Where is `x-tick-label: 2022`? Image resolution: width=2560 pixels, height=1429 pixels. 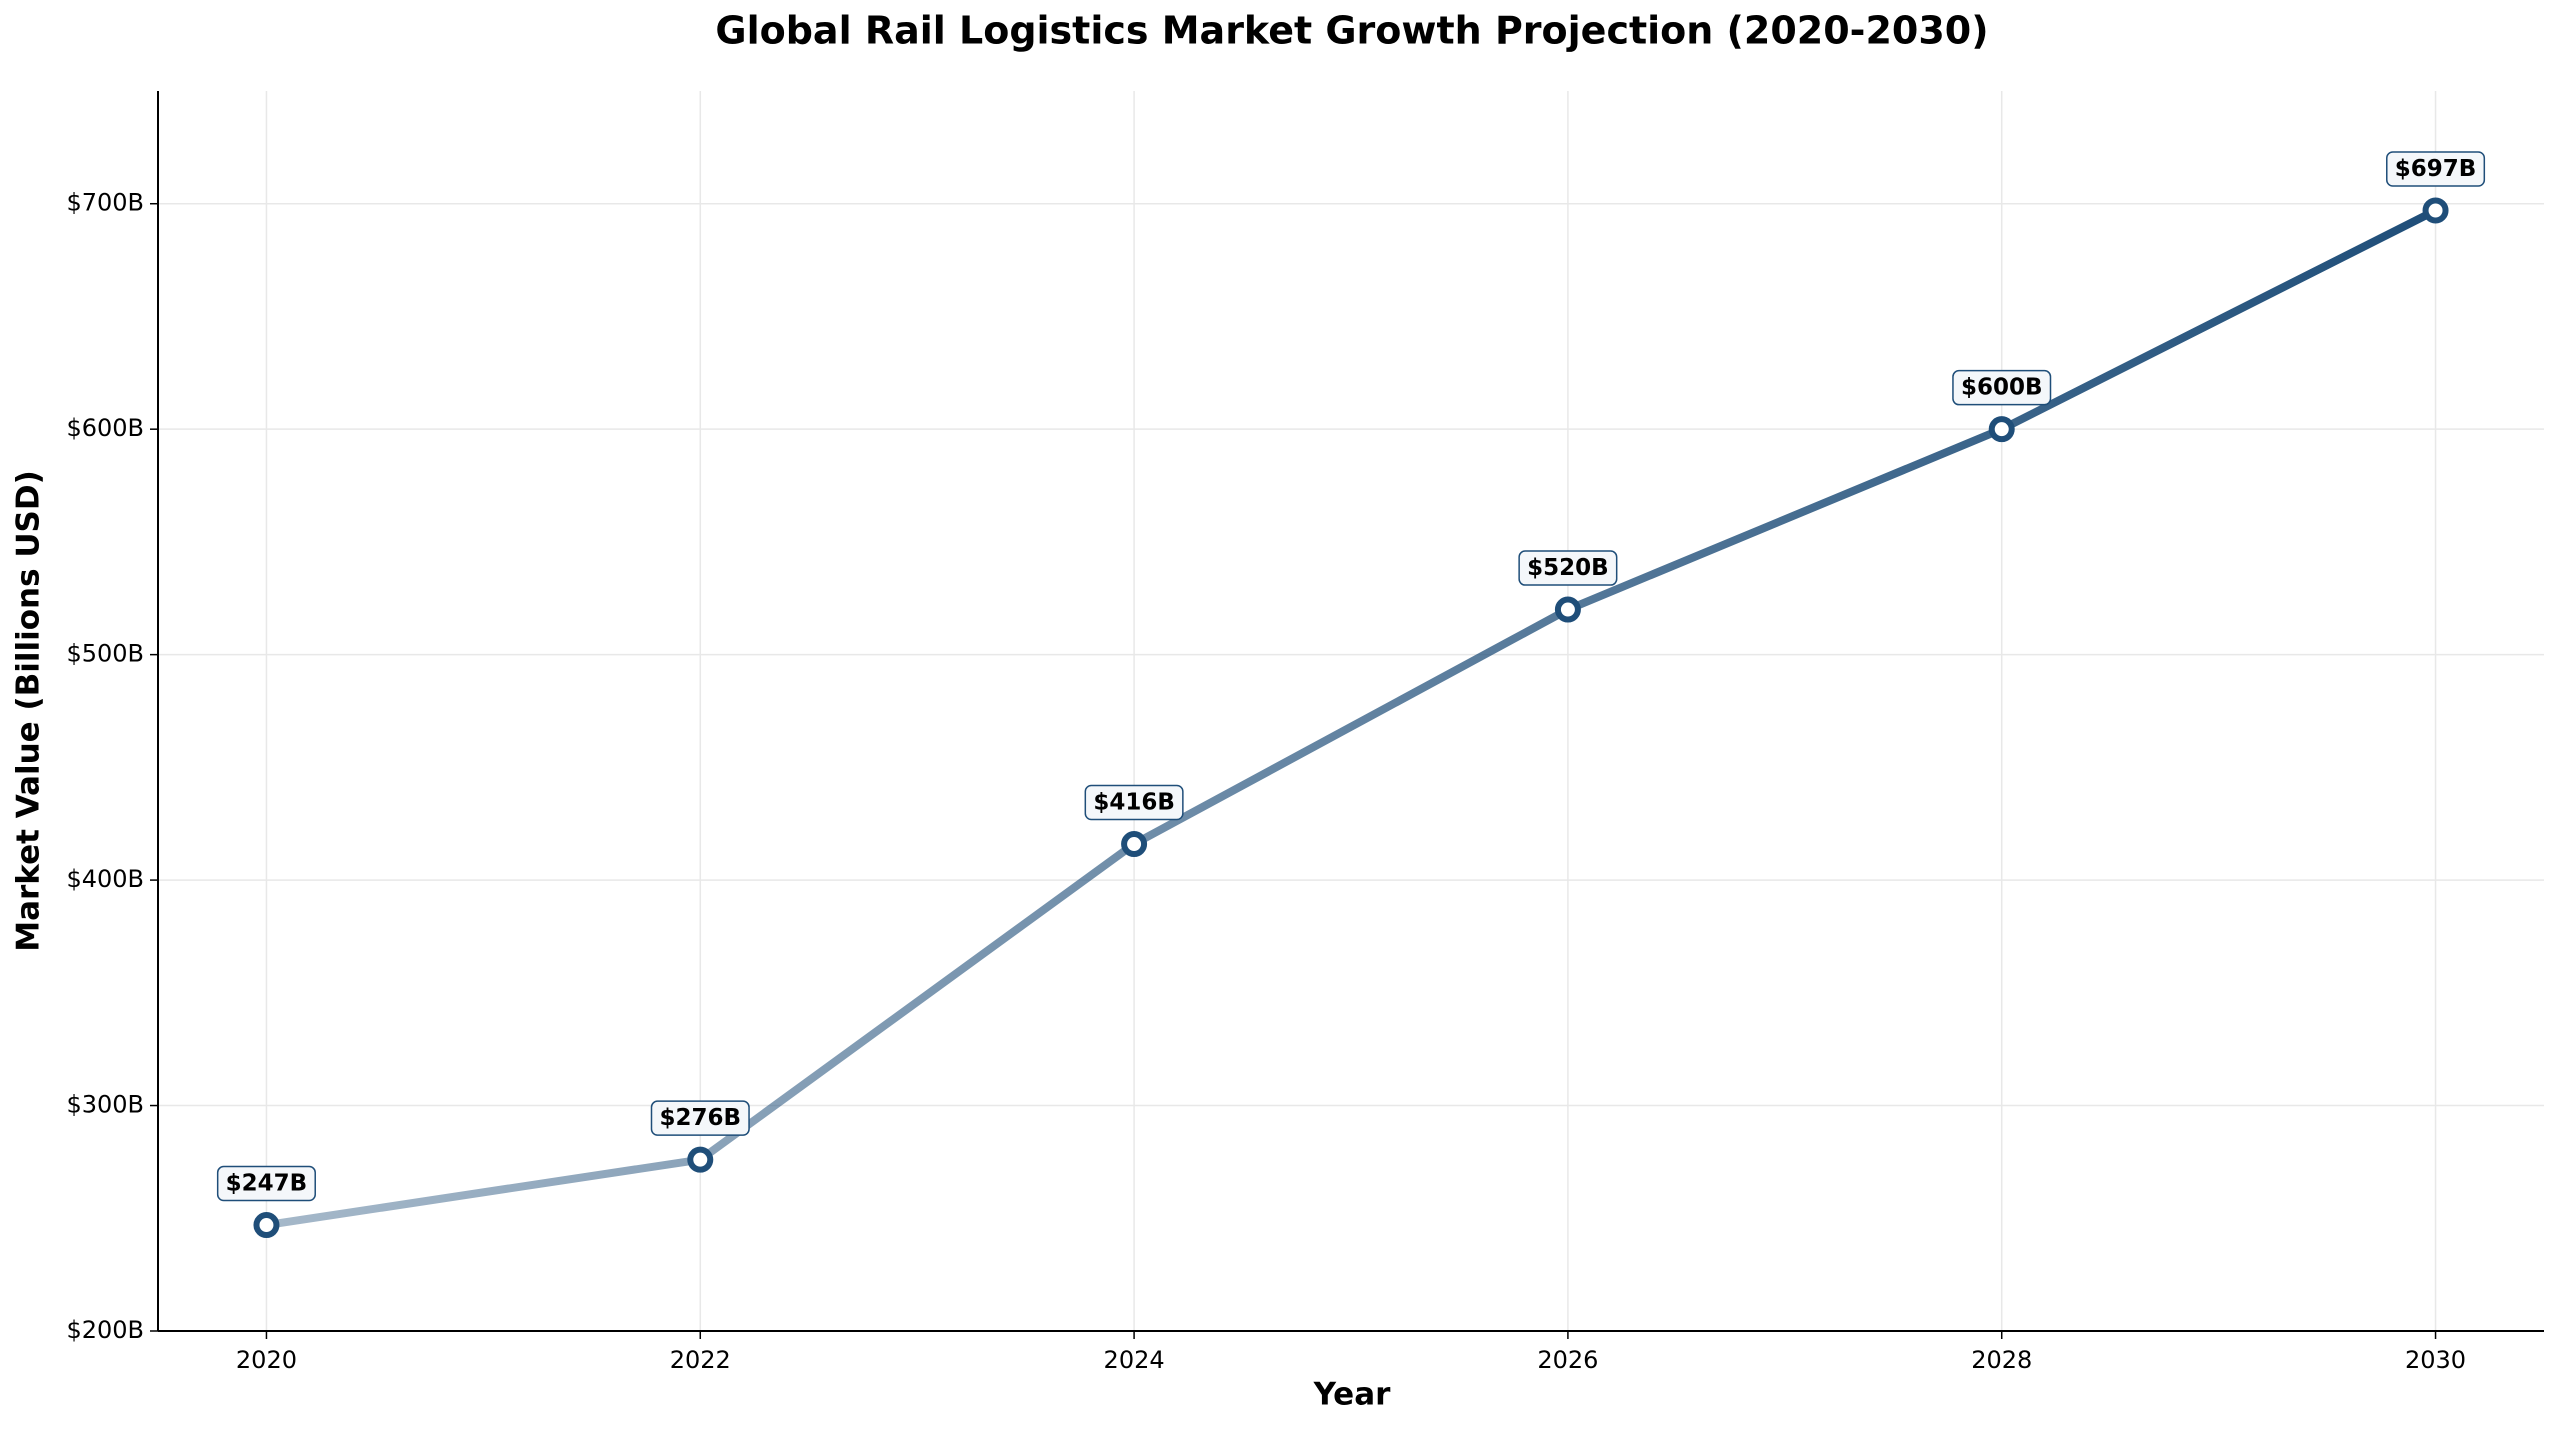
x-tick-label: 2022 is located at coordinates (700, 1360).